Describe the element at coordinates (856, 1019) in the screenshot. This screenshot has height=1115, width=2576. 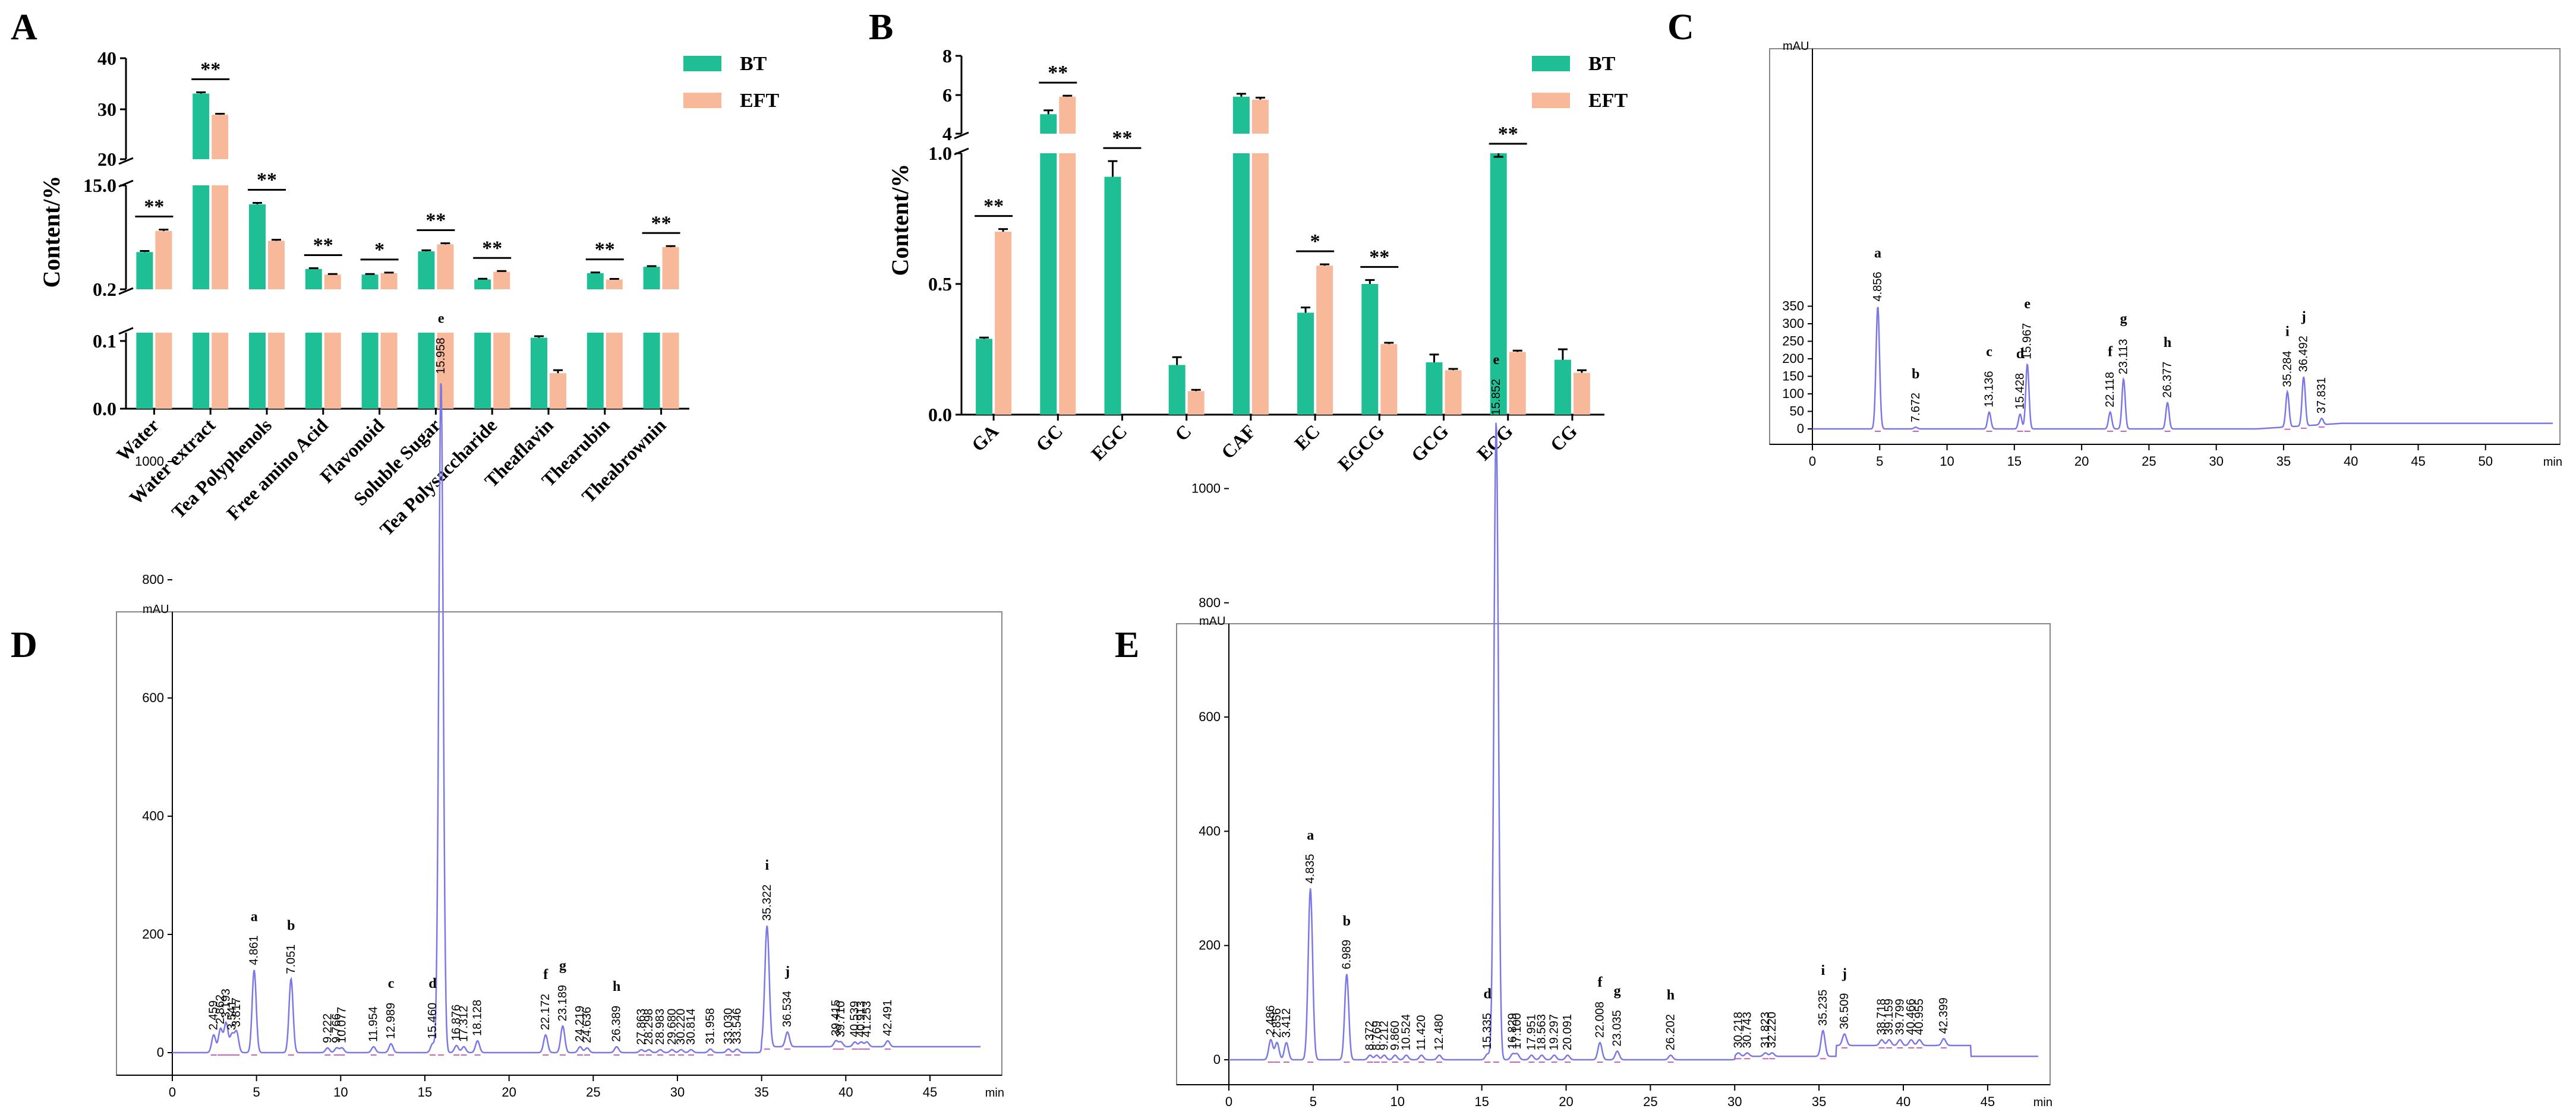
I see `peak-time-label: 40.539` at that location.